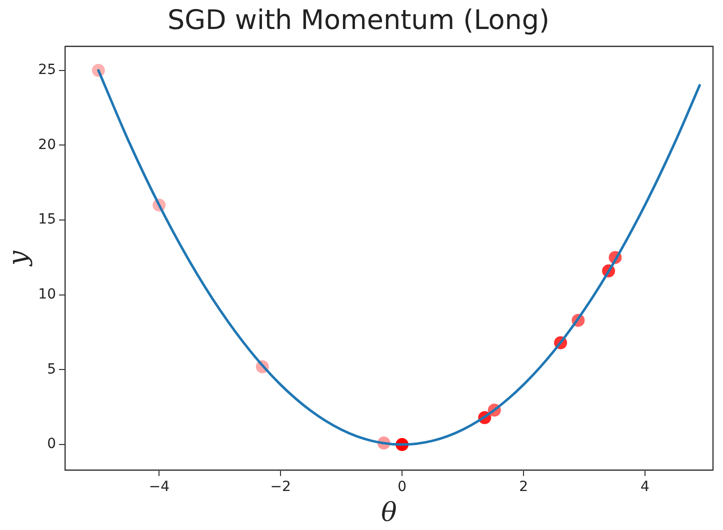  I want to click on y-tick-label: 5, so click(51, 369).